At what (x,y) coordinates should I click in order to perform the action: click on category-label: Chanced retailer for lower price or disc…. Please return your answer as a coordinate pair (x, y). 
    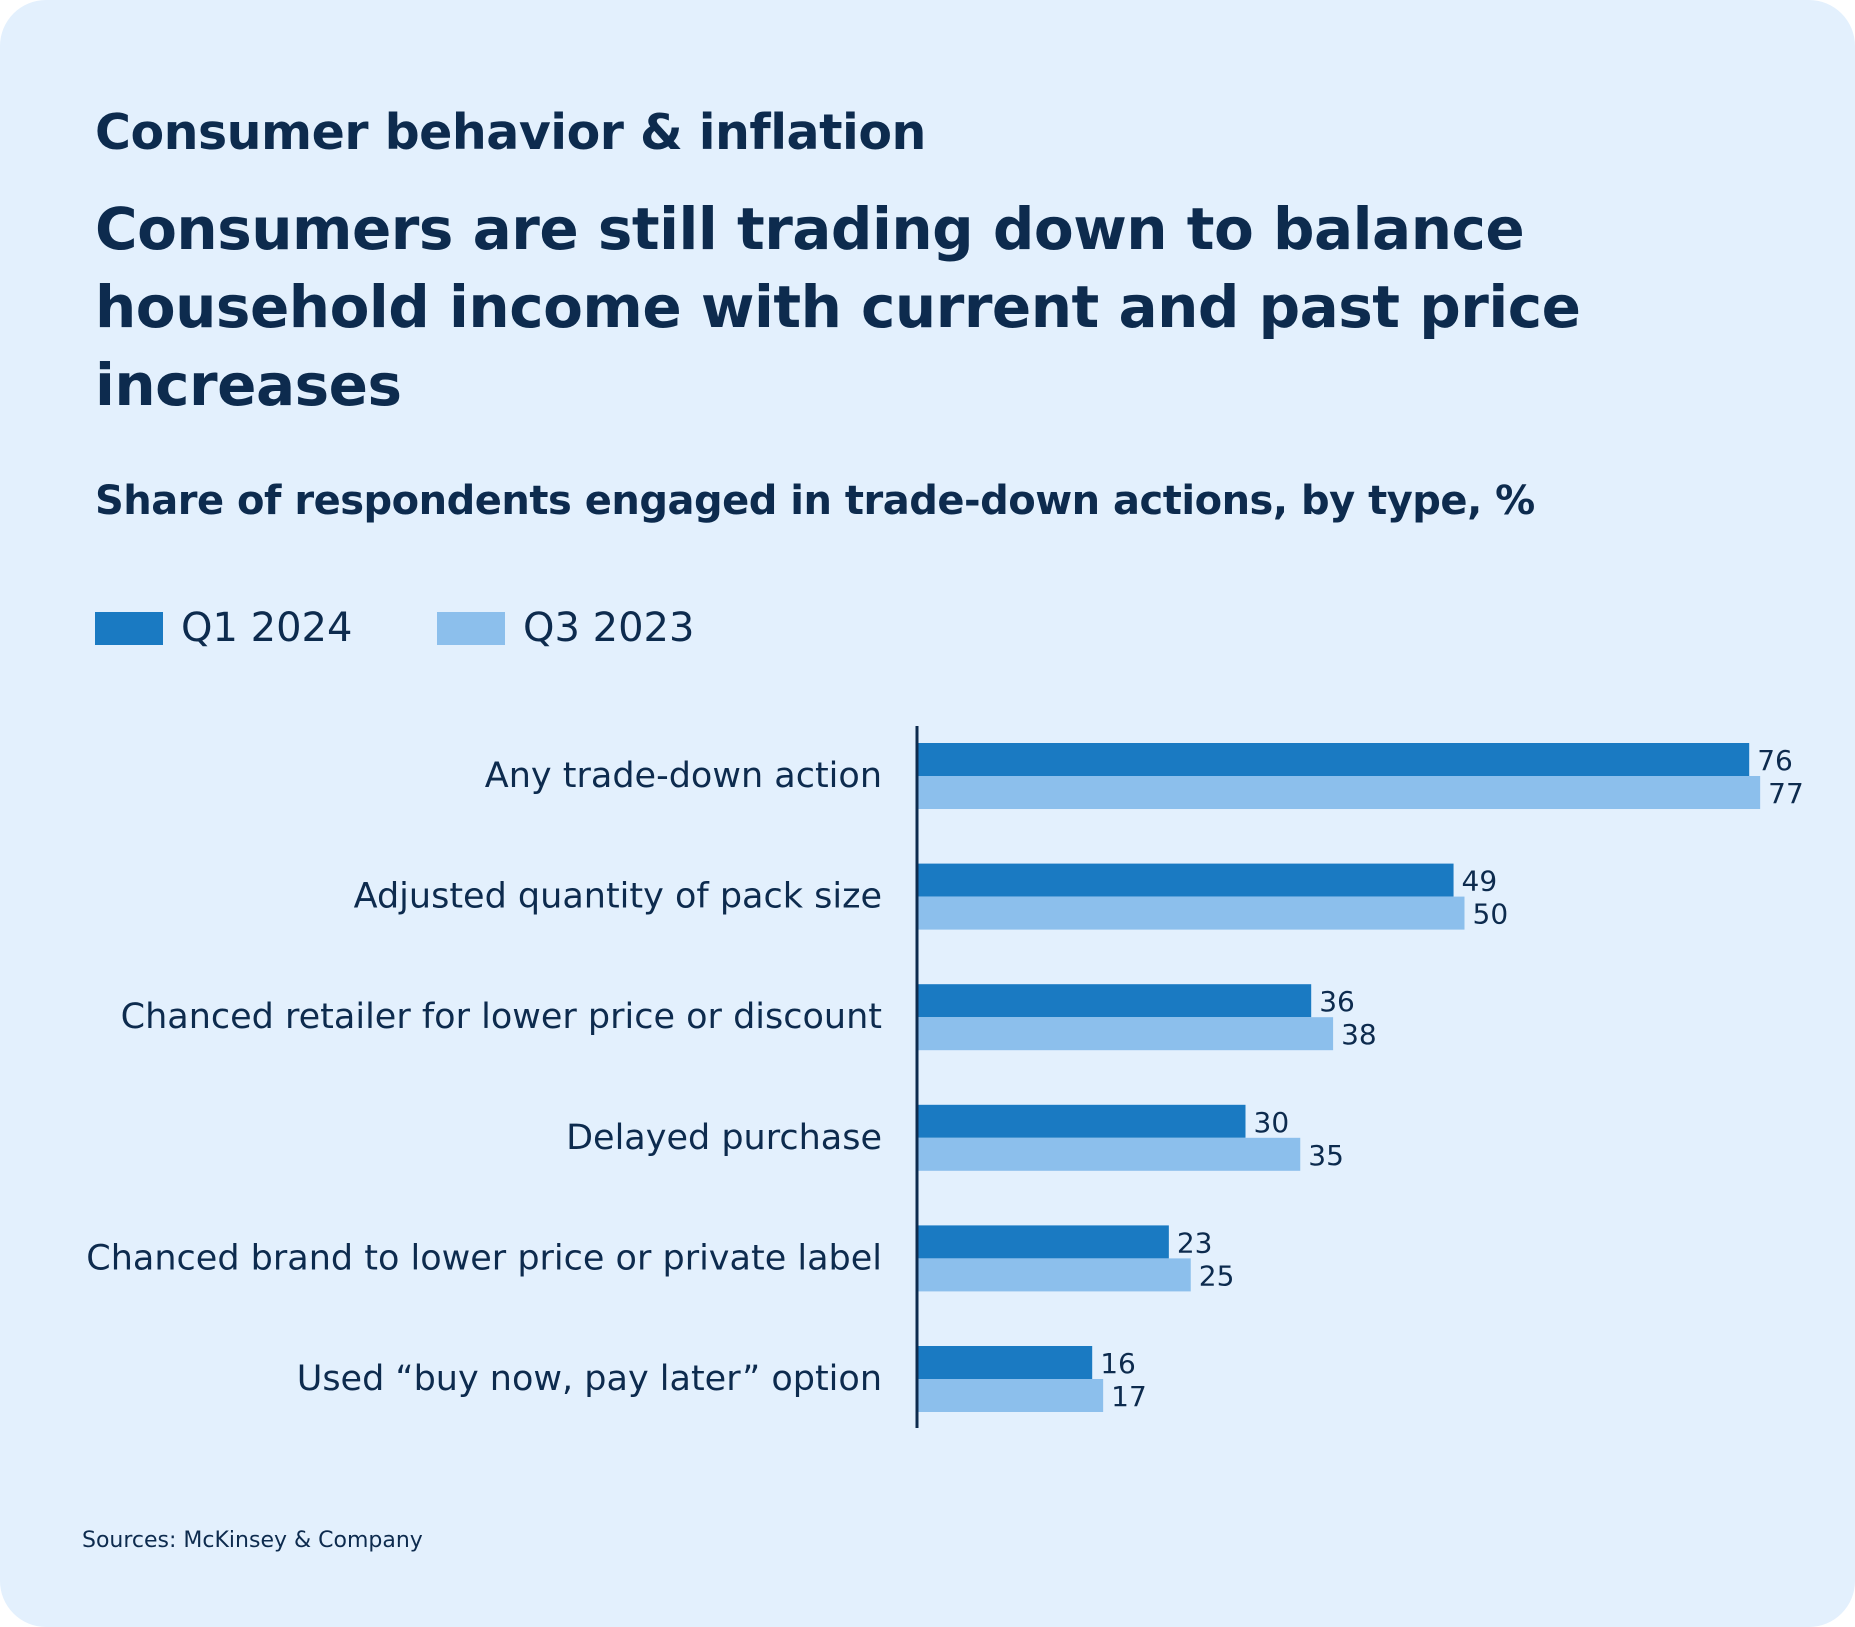
    Looking at the image, I should click on (501, 1017).